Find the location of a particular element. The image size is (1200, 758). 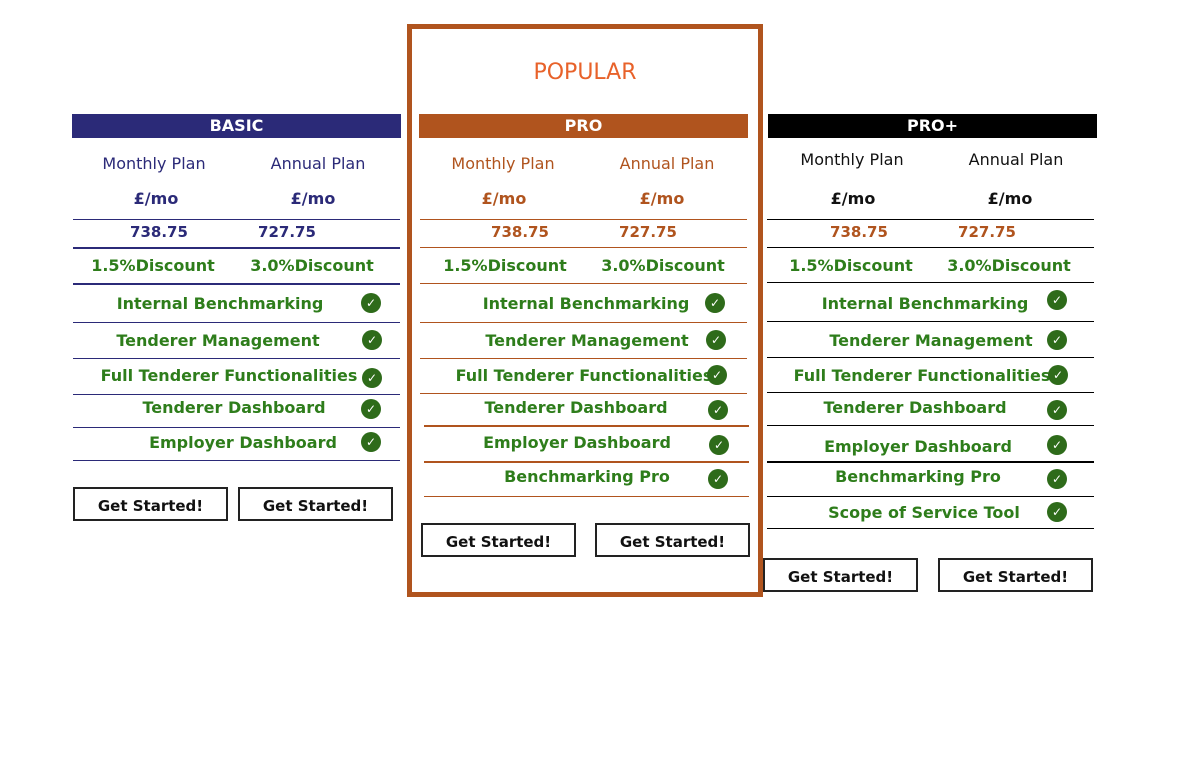

basic-feature-label: Tenderer Dashboard is located at coordinates (234, 407).